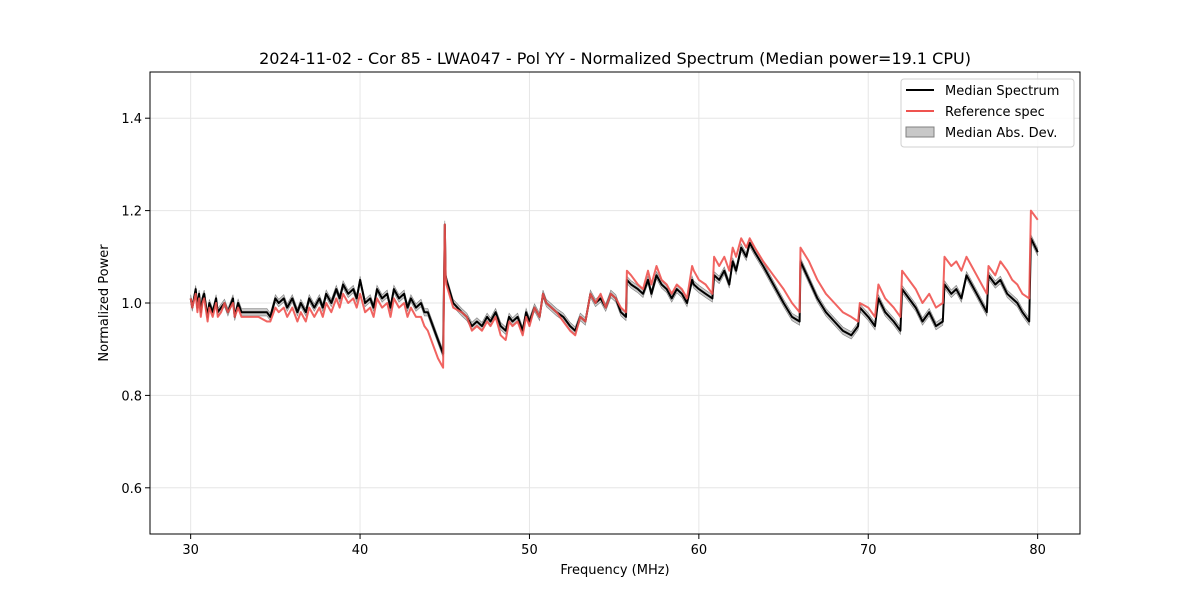 The height and width of the screenshot is (600, 1200). I want to click on legend-mad-label: Median Abs. Dev., so click(1001, 133).